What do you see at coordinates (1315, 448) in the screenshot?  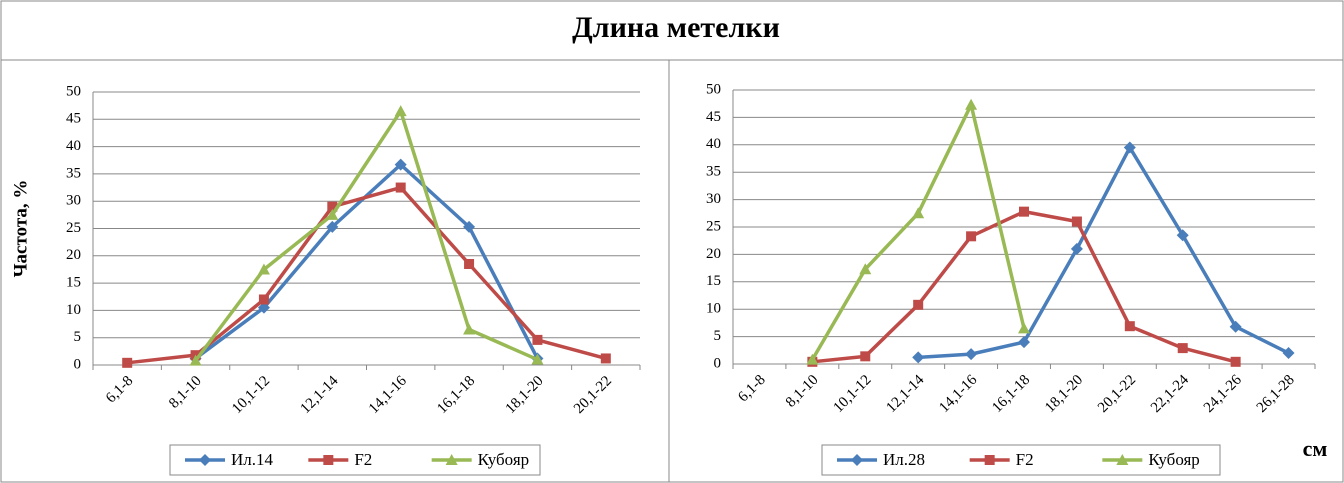 I see `x-axis-label: см` at bounding box center [1315, 448].